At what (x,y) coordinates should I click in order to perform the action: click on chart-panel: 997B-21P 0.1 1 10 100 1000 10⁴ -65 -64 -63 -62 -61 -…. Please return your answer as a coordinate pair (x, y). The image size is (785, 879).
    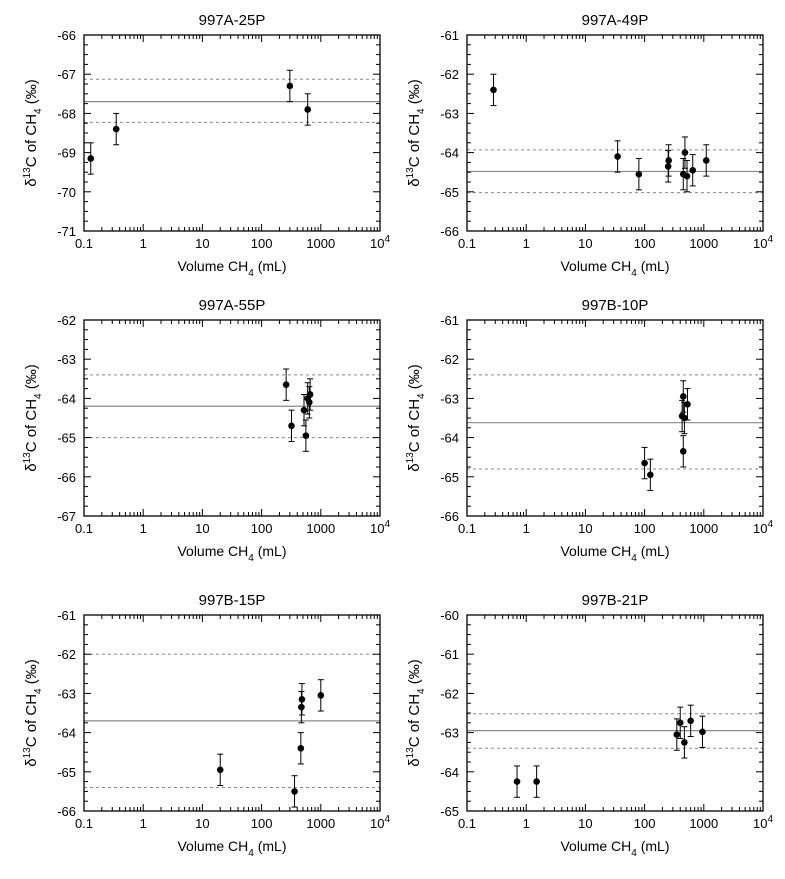
    Looking at the image, I should click on (589, 725).